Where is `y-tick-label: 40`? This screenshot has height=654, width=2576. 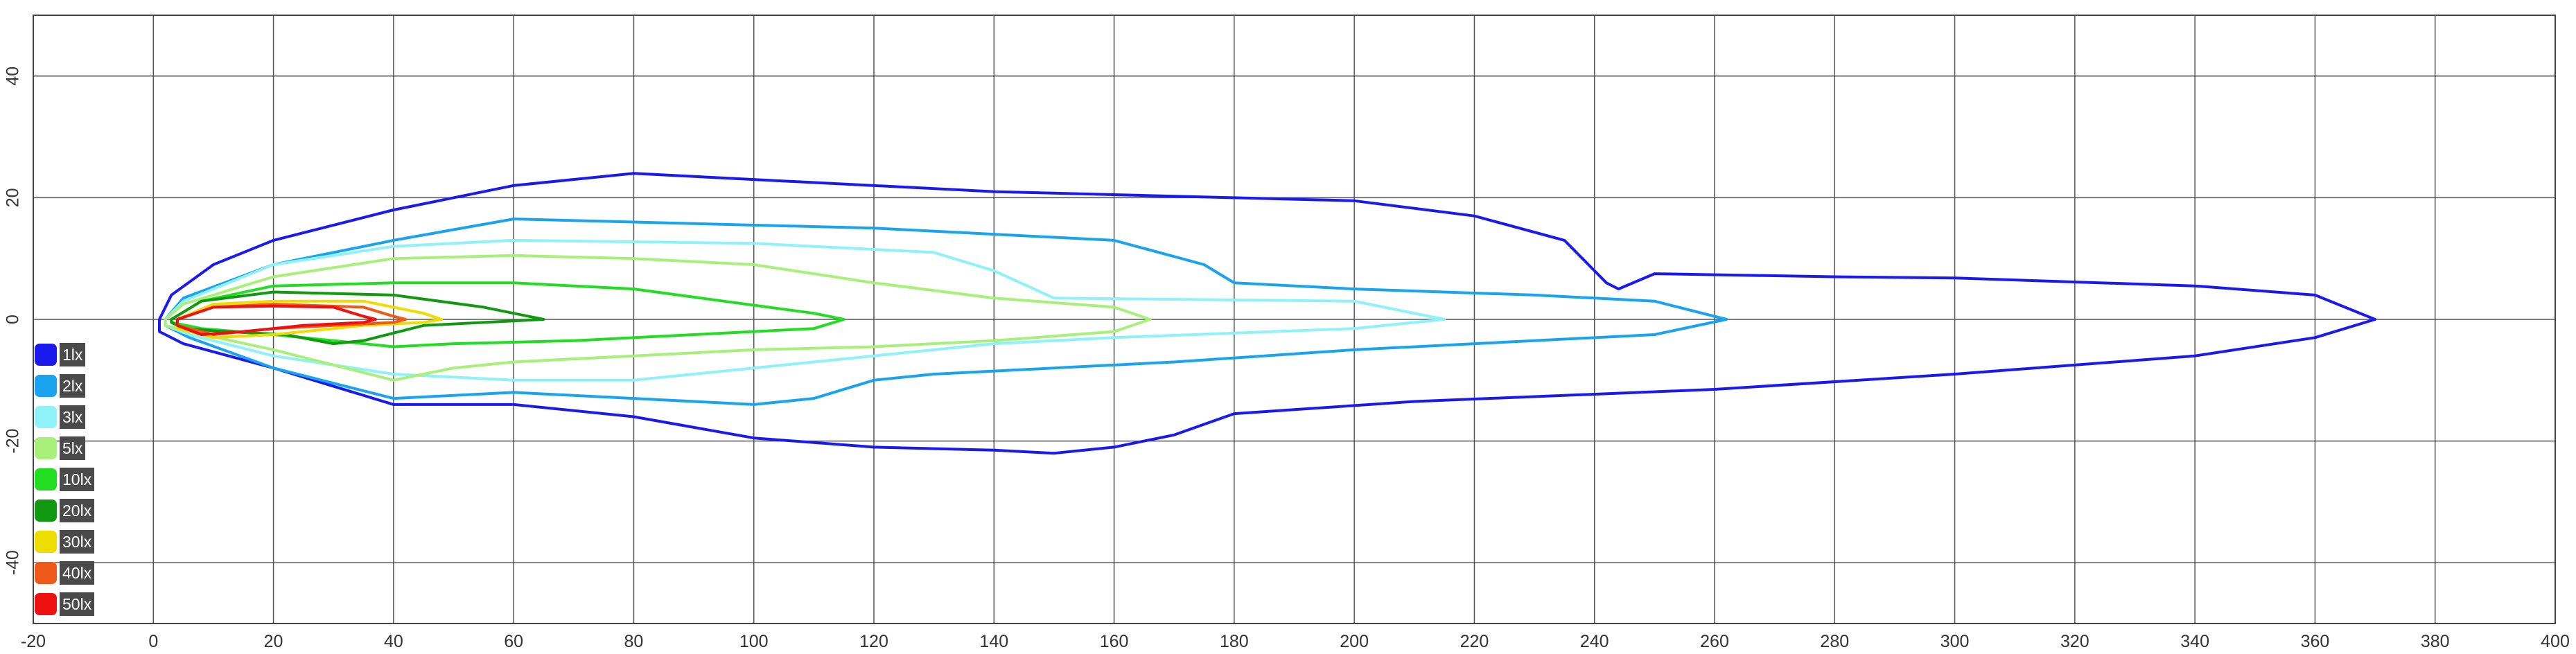 y-tick-label: 40 is located at coordinates (13, 76).